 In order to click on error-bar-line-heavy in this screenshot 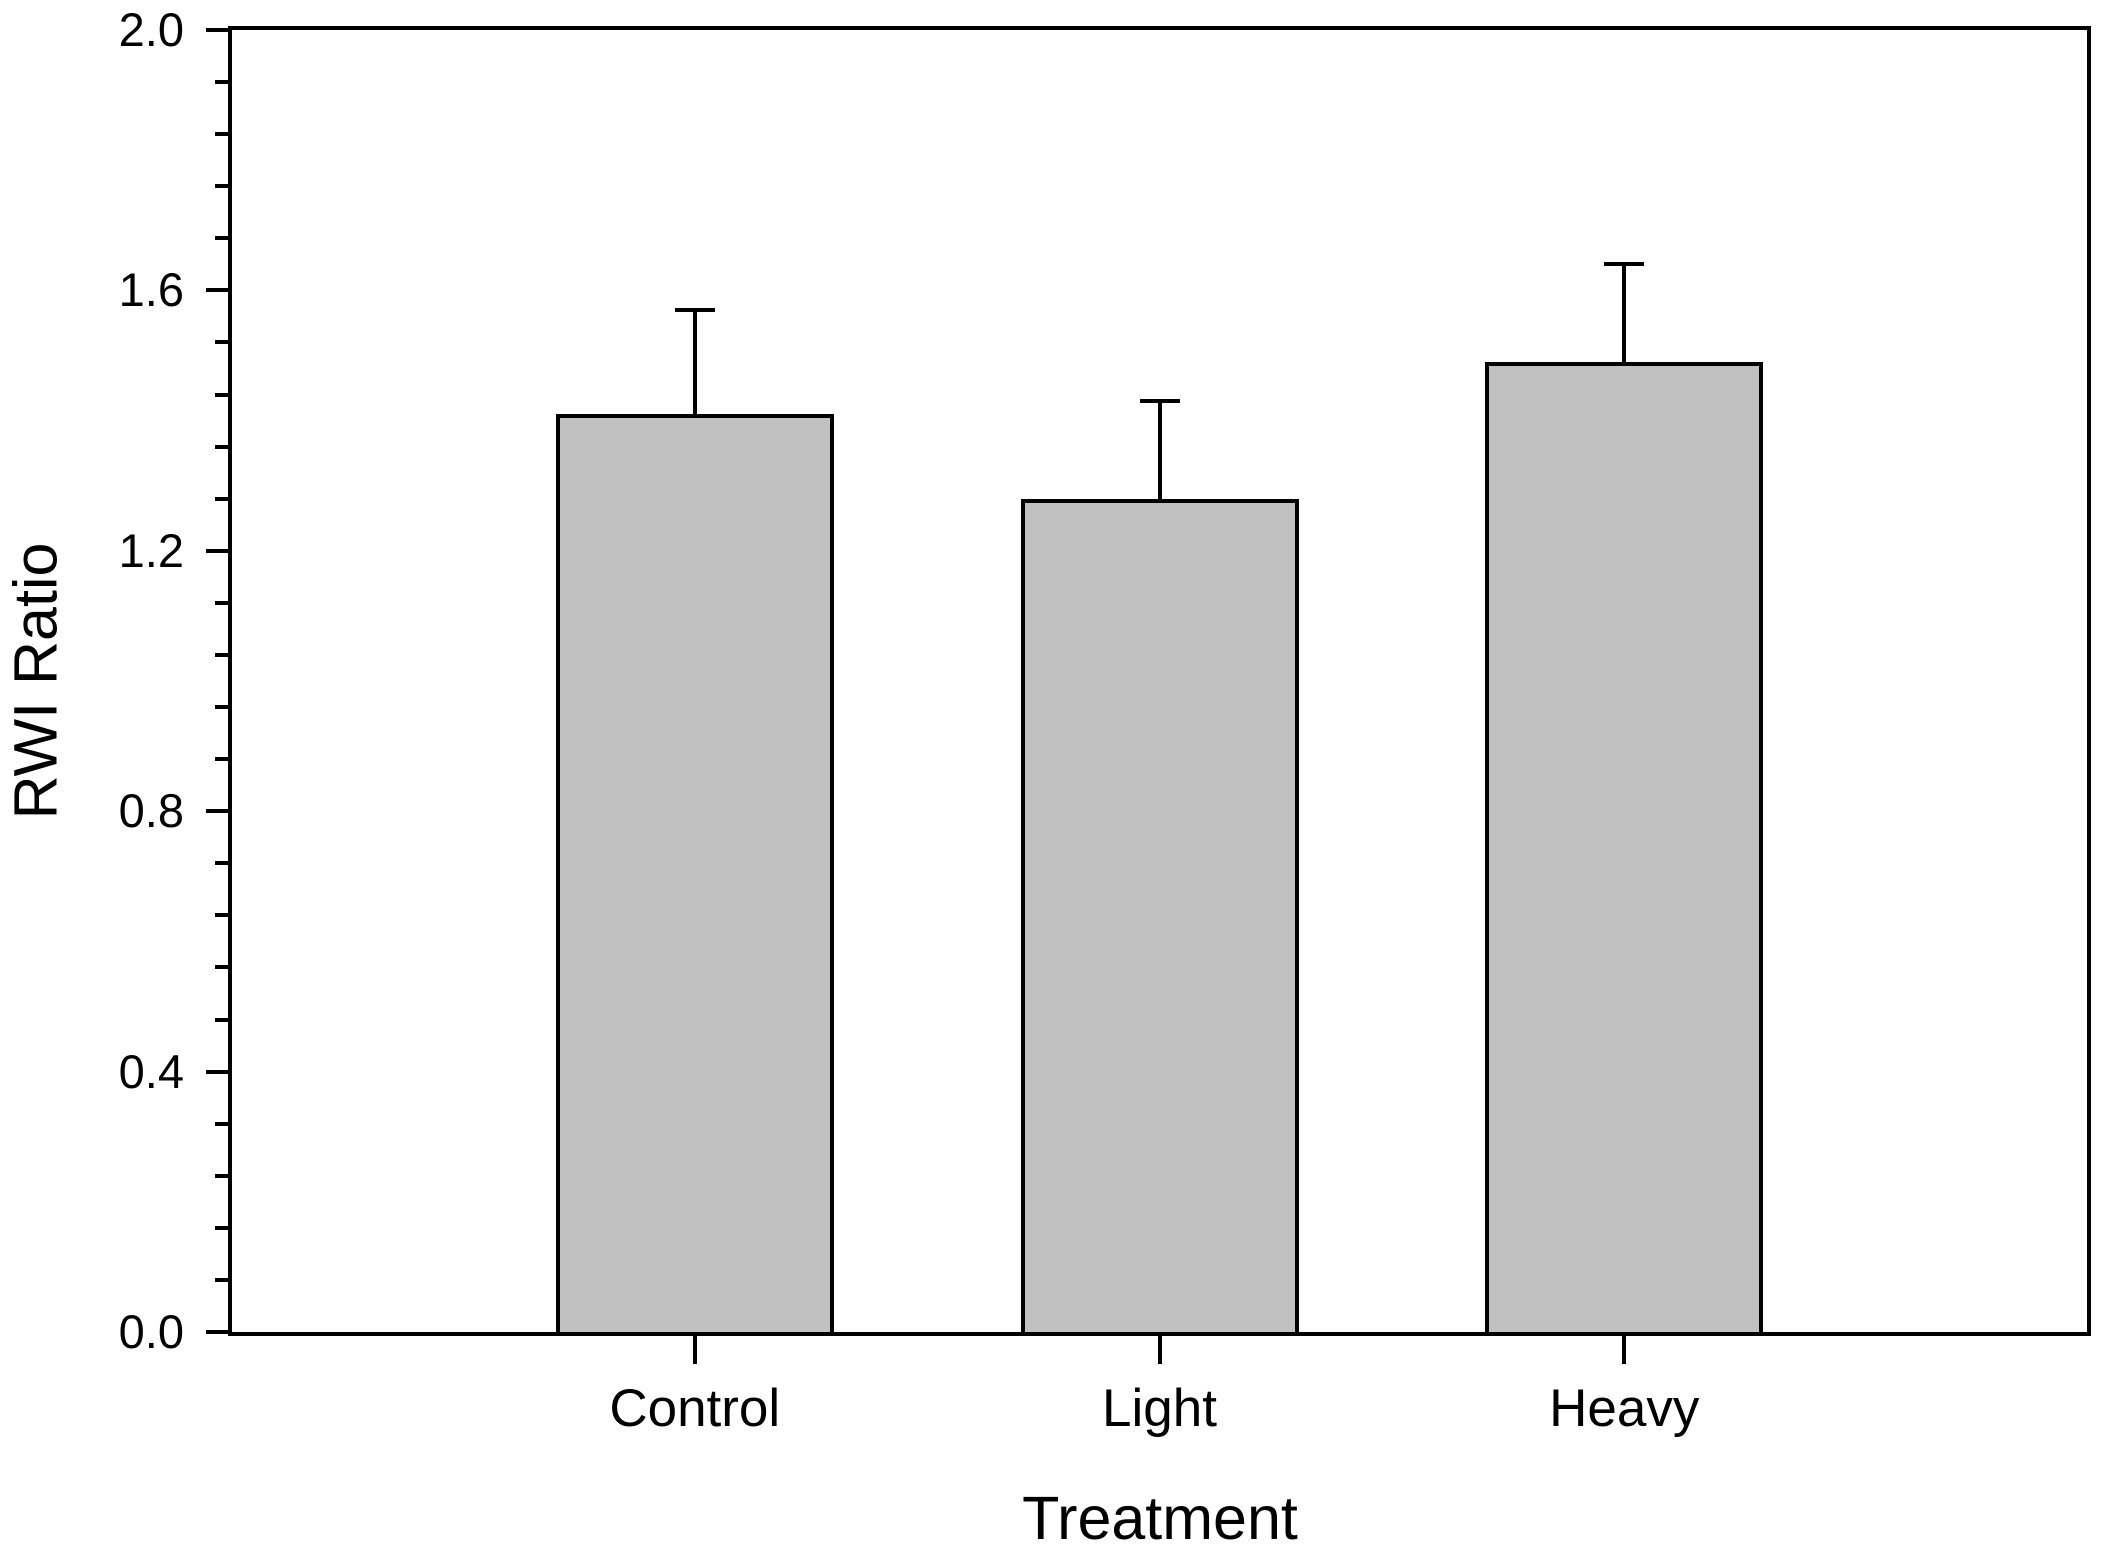, I will do `click(1624, 313)`.